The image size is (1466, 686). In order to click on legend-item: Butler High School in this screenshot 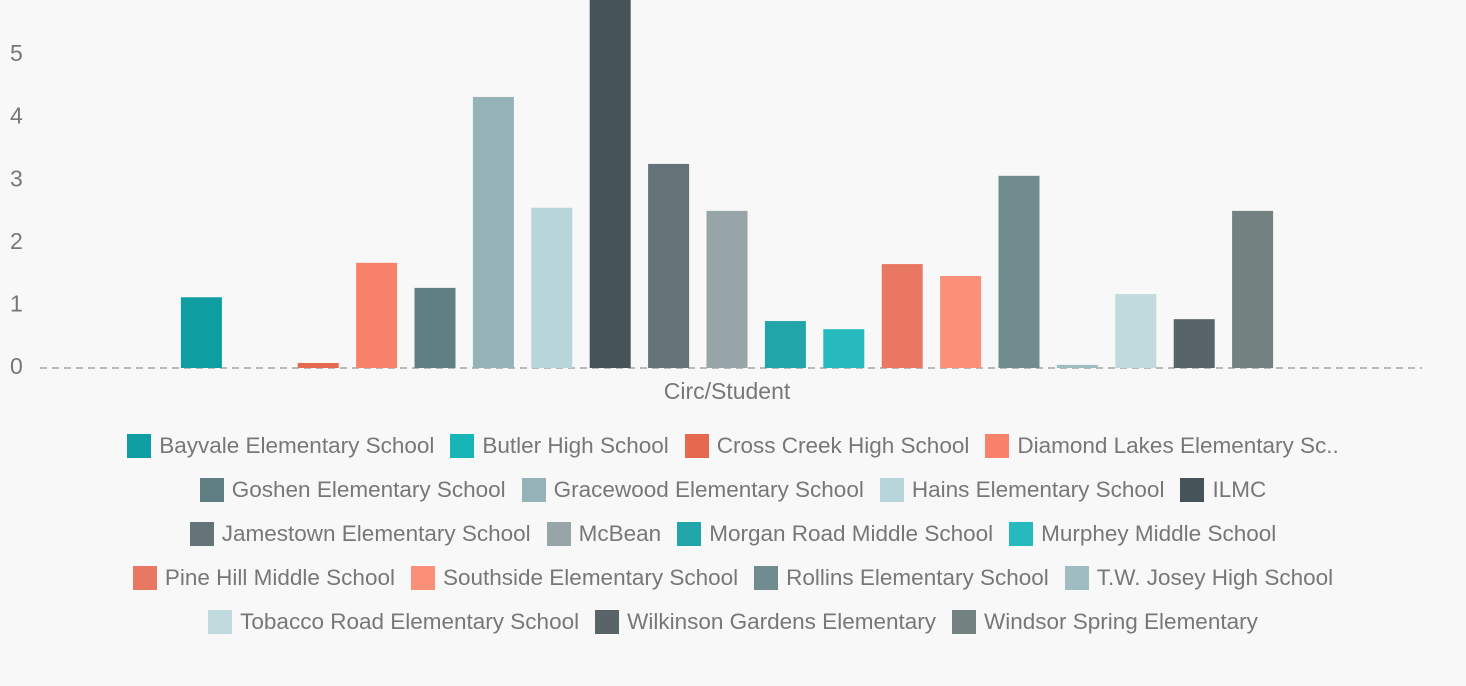, I will do `click(559, 446)`.